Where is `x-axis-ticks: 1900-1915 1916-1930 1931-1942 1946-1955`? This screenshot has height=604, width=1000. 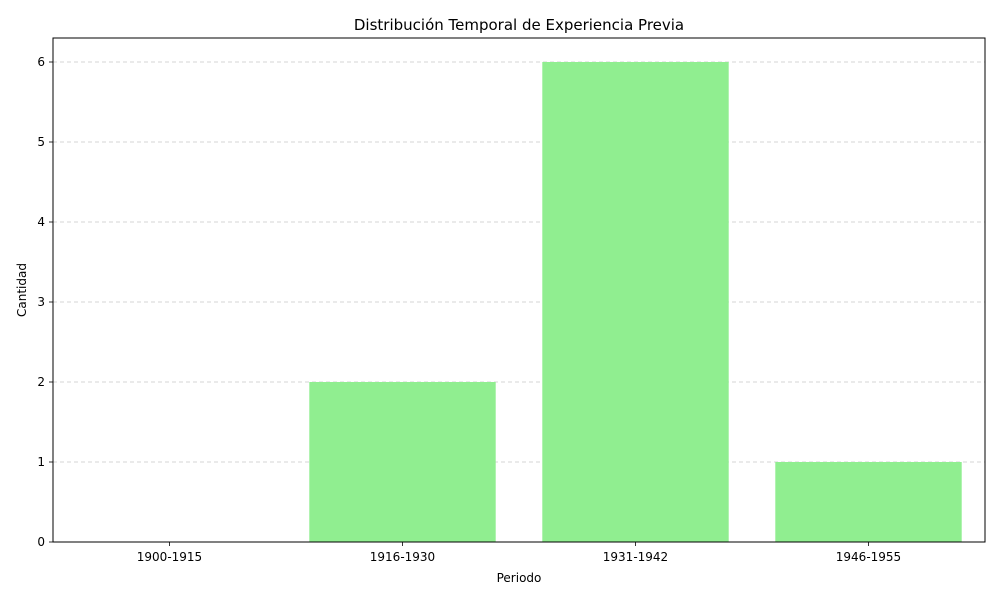
x-axis-ticks: 1900-1915 1916-1930 1931-1942 1946-1955 is located at coordinates (519, 553).